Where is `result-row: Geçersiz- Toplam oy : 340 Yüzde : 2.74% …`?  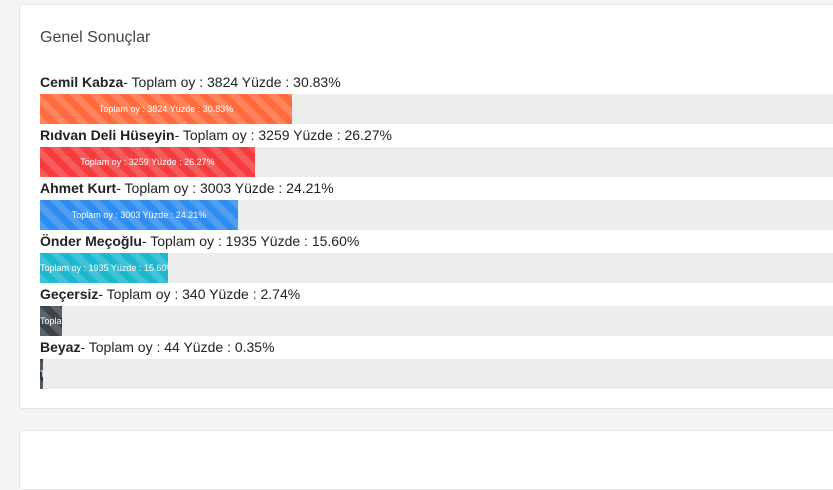 result-row: Geçersiz- Toplam oy : 340 Yüzde : 2.74% … is located at coordinates (436, 311).